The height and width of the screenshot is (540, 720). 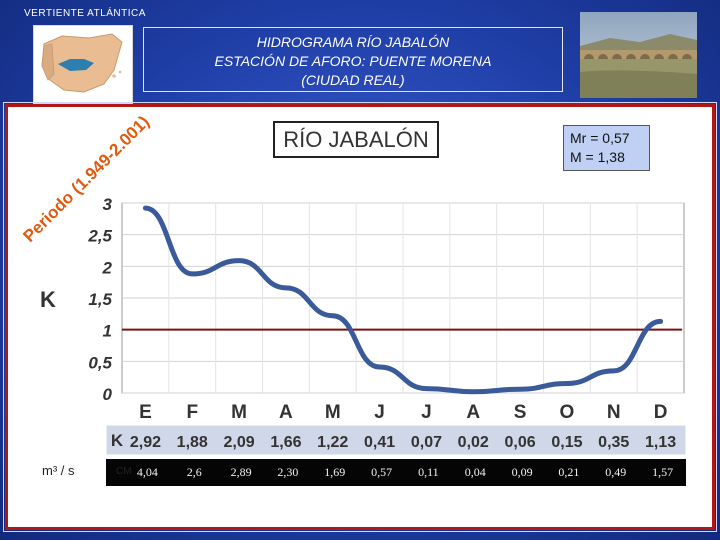 I want to click on cm-label: CM, so click(x=124, y=471).